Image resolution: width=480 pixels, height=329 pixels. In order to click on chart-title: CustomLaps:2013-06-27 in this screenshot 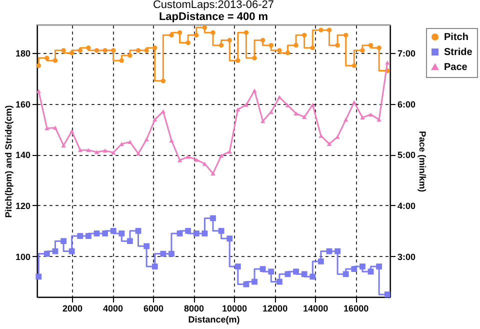, I will do `click(213, 5)`.